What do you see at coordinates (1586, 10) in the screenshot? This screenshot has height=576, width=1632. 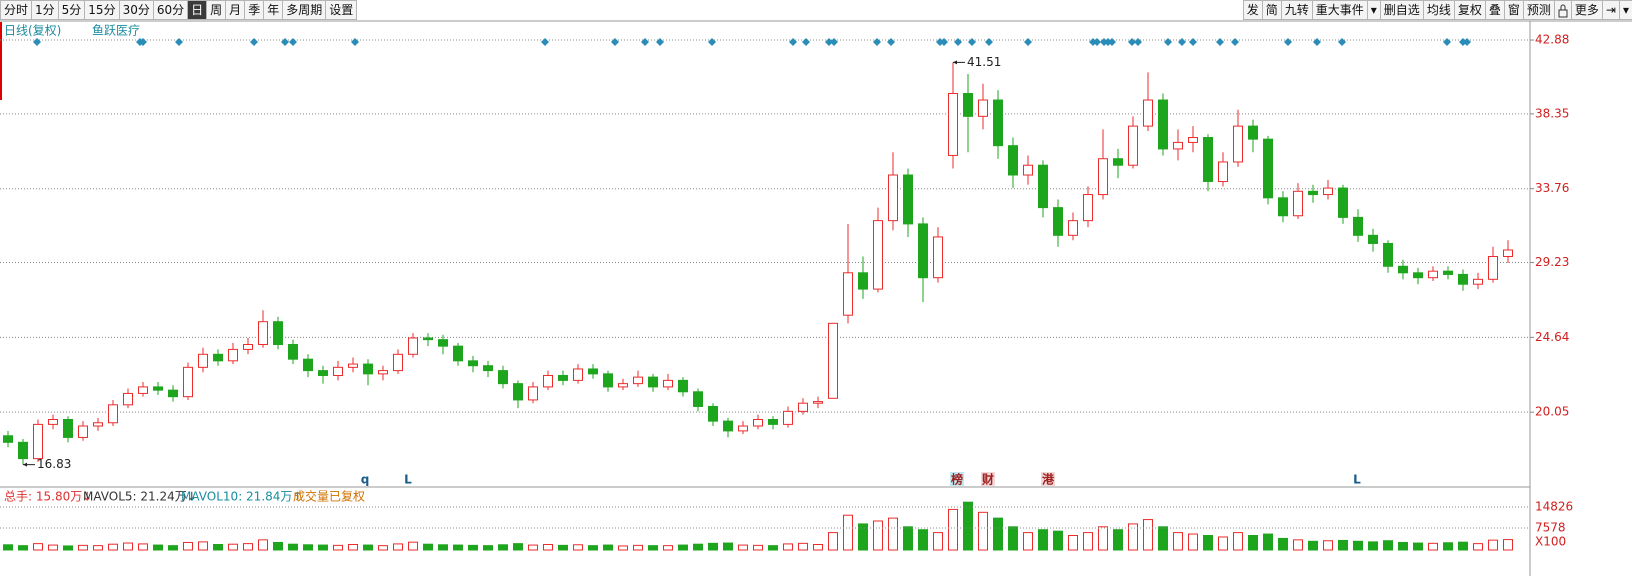 I see `toolbar-button: 更多` at bounding box center [1586, 10].